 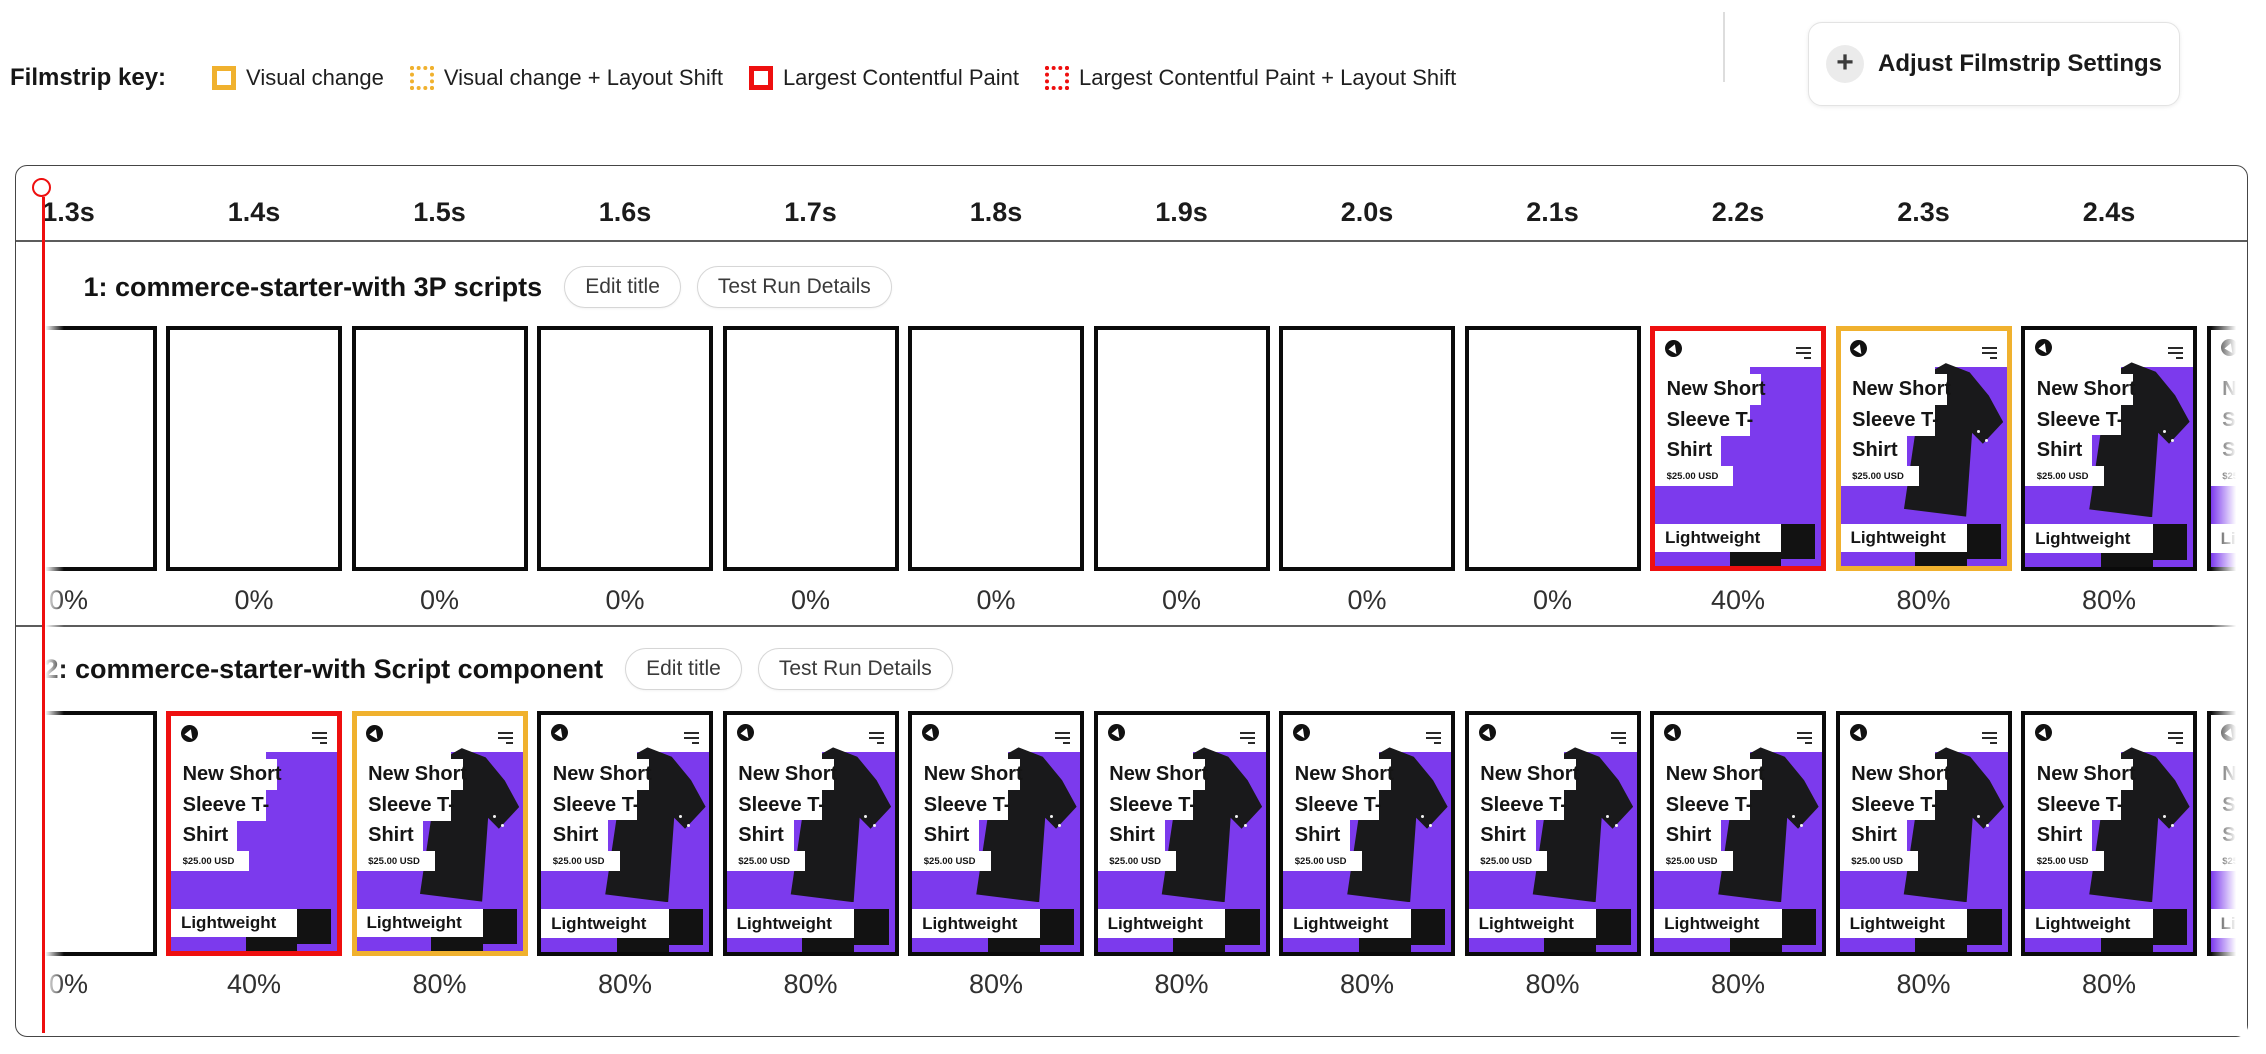 What do you see at coordinates (760, 78) in the screenshot?
I see `red-frame-swatch-icon` at bounding box center [760, 78].